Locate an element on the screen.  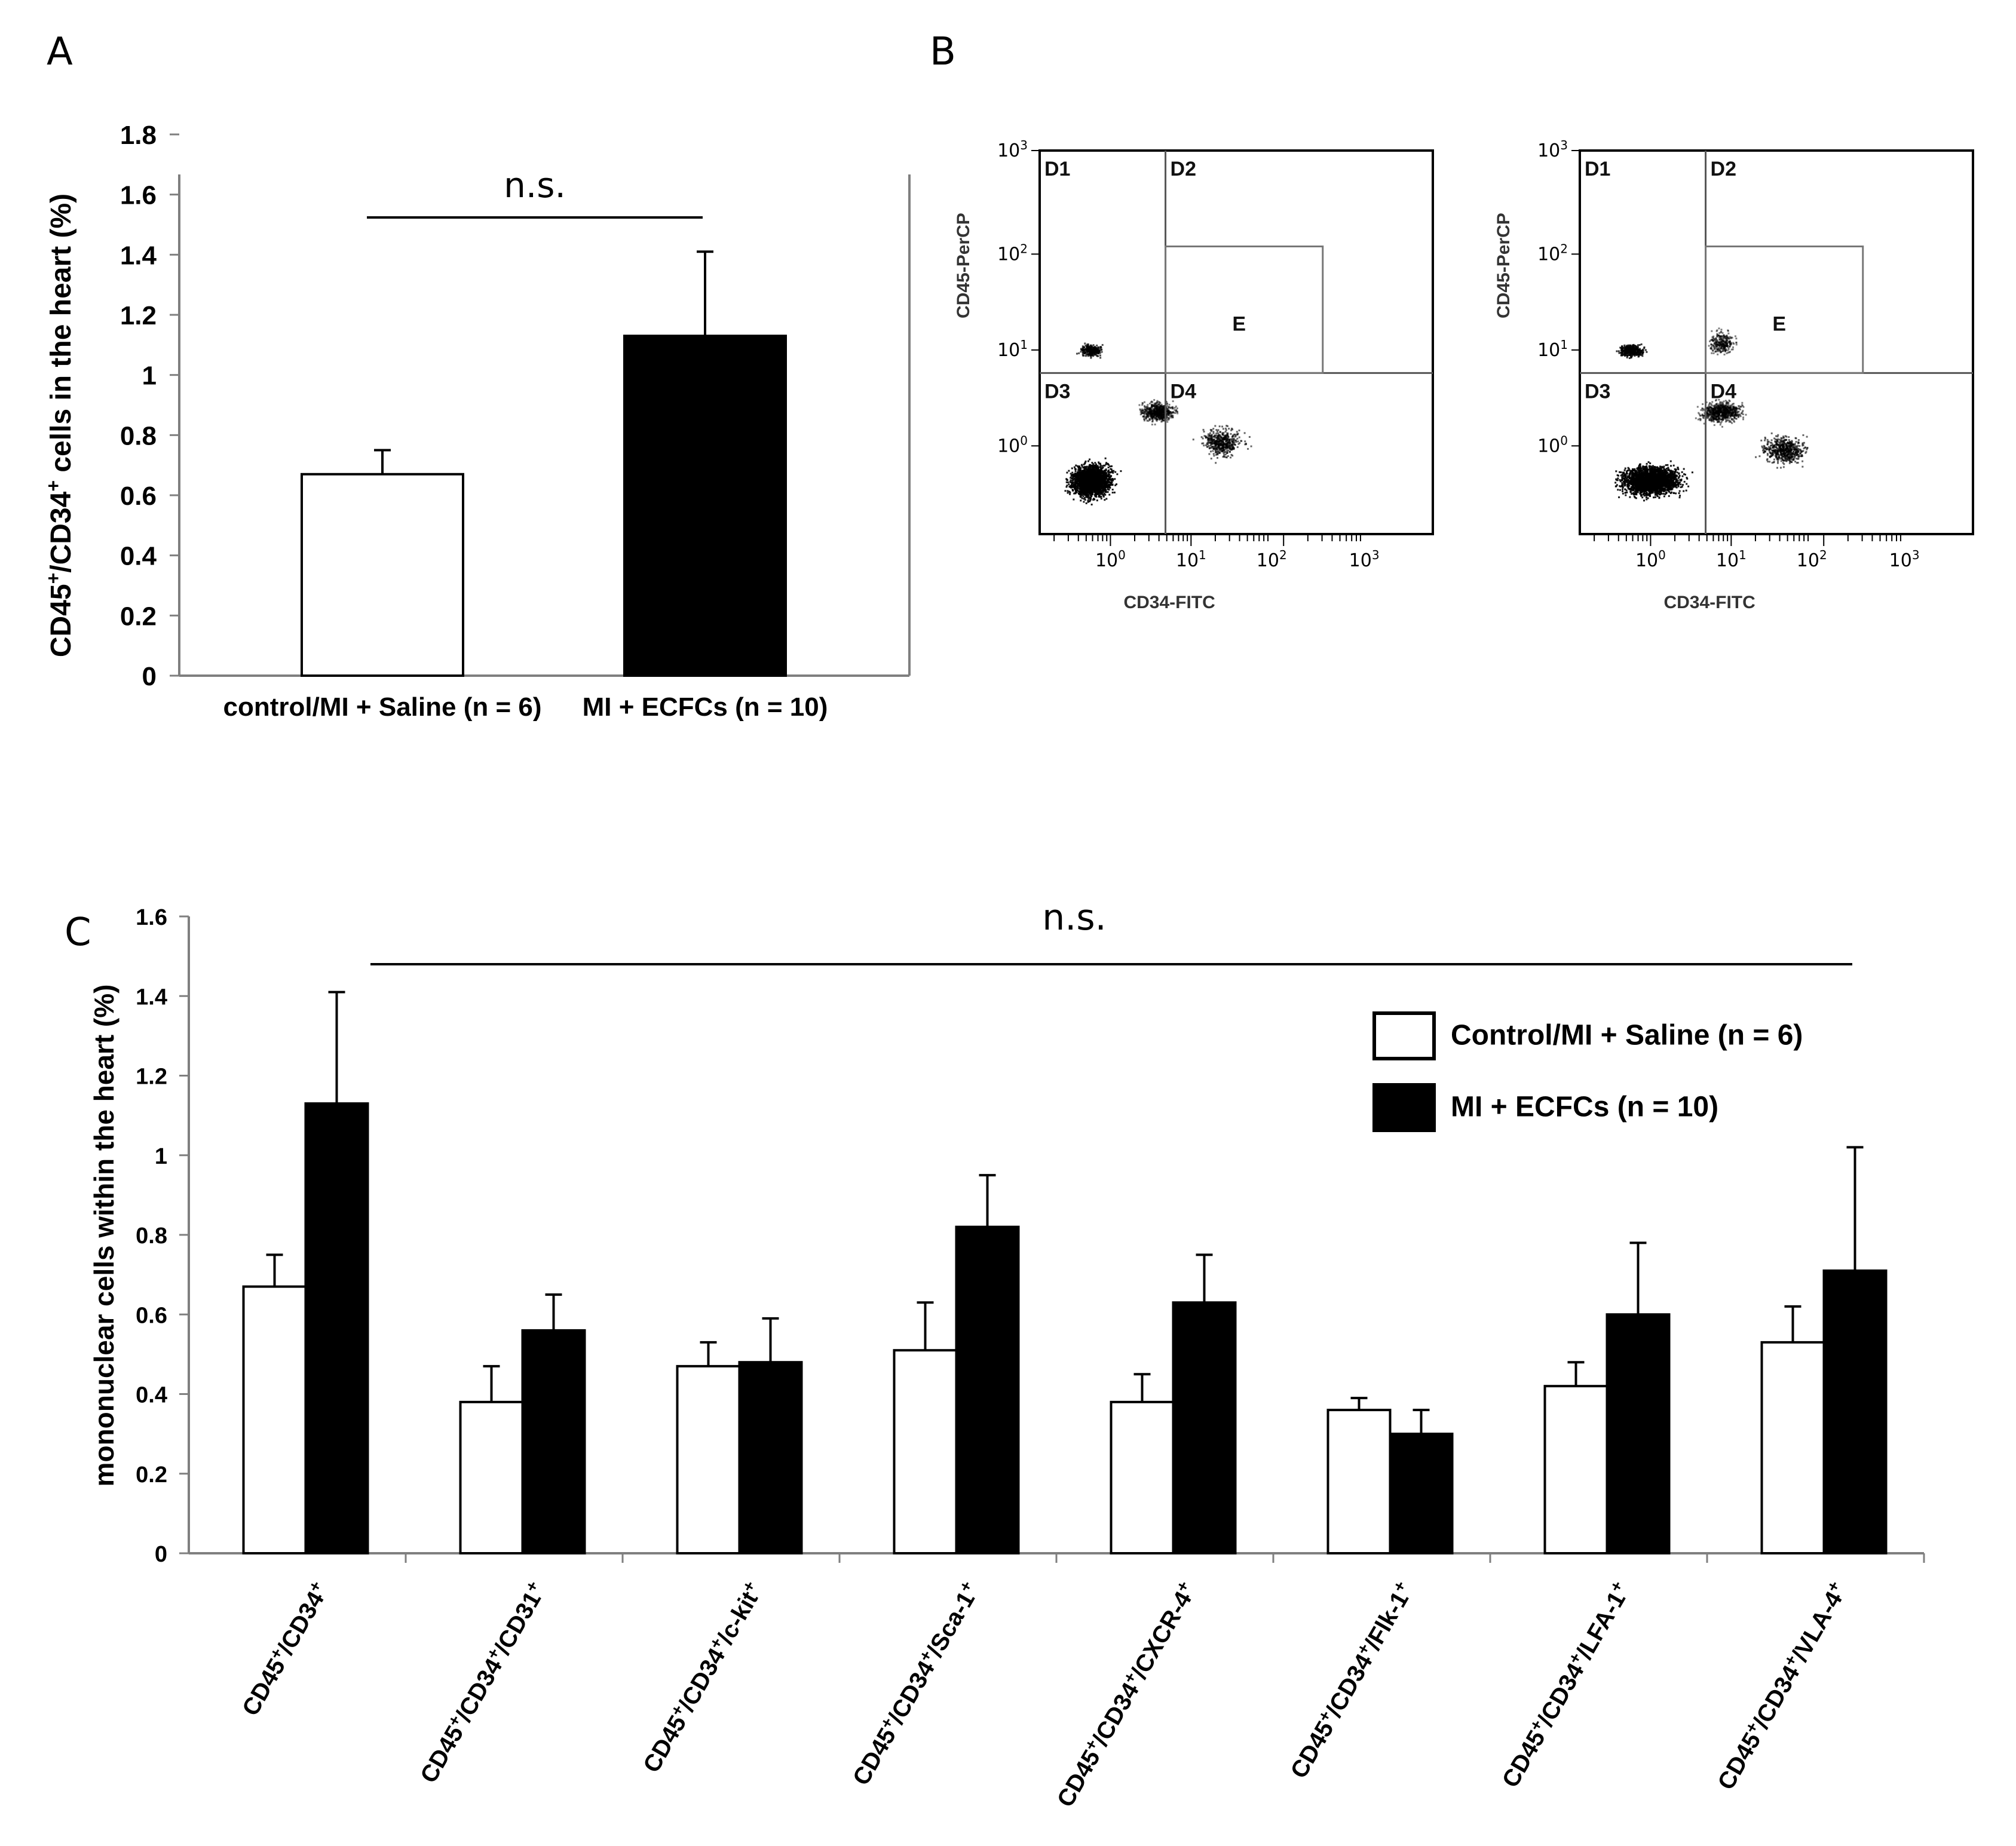
flow-plot-left-gate-label: D4 is located at coordinates (1184, 391).